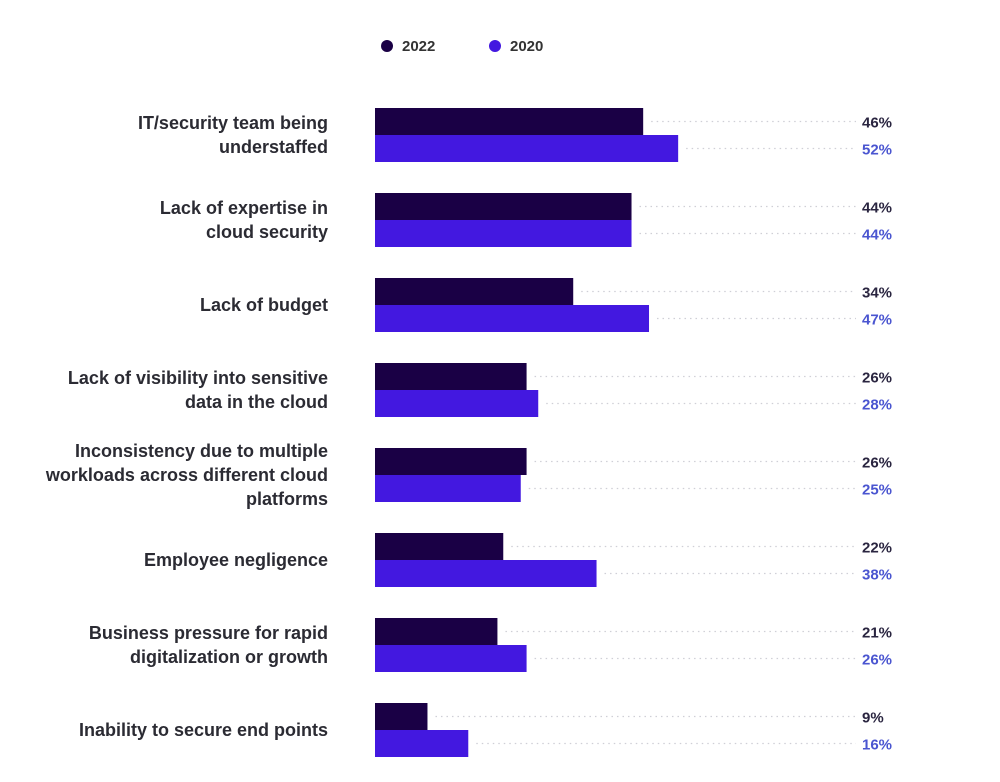 Image resolution: width=1000 pixels, height=782 pixels. Describe the element at coordinates (877, 490) in the screenshot. I see `value-label-2020: 25%` at that location.